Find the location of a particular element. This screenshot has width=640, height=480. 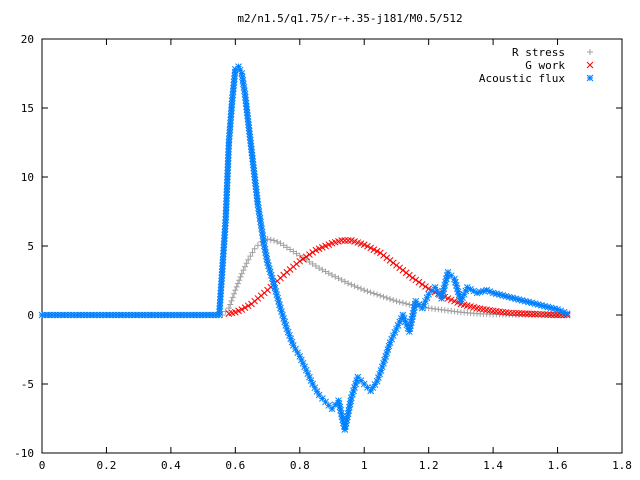

x-tick-label: 1.8 is located at coordinates (622, 465).